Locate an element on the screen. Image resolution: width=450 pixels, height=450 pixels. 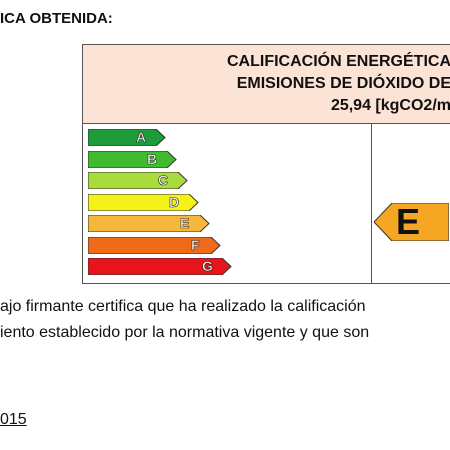
column-divider is located at coordinates (371, 203).